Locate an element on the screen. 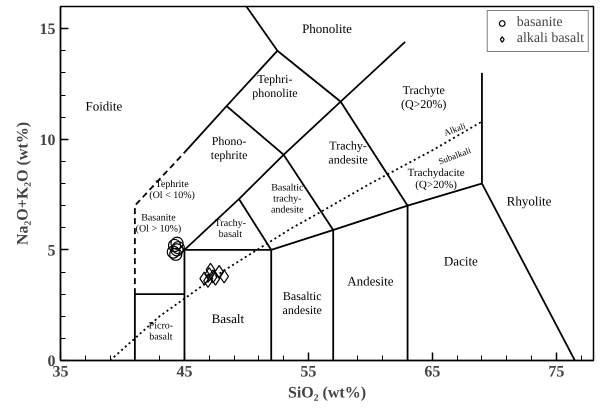  legend-label: basanite is located at coordinates (539, 23).